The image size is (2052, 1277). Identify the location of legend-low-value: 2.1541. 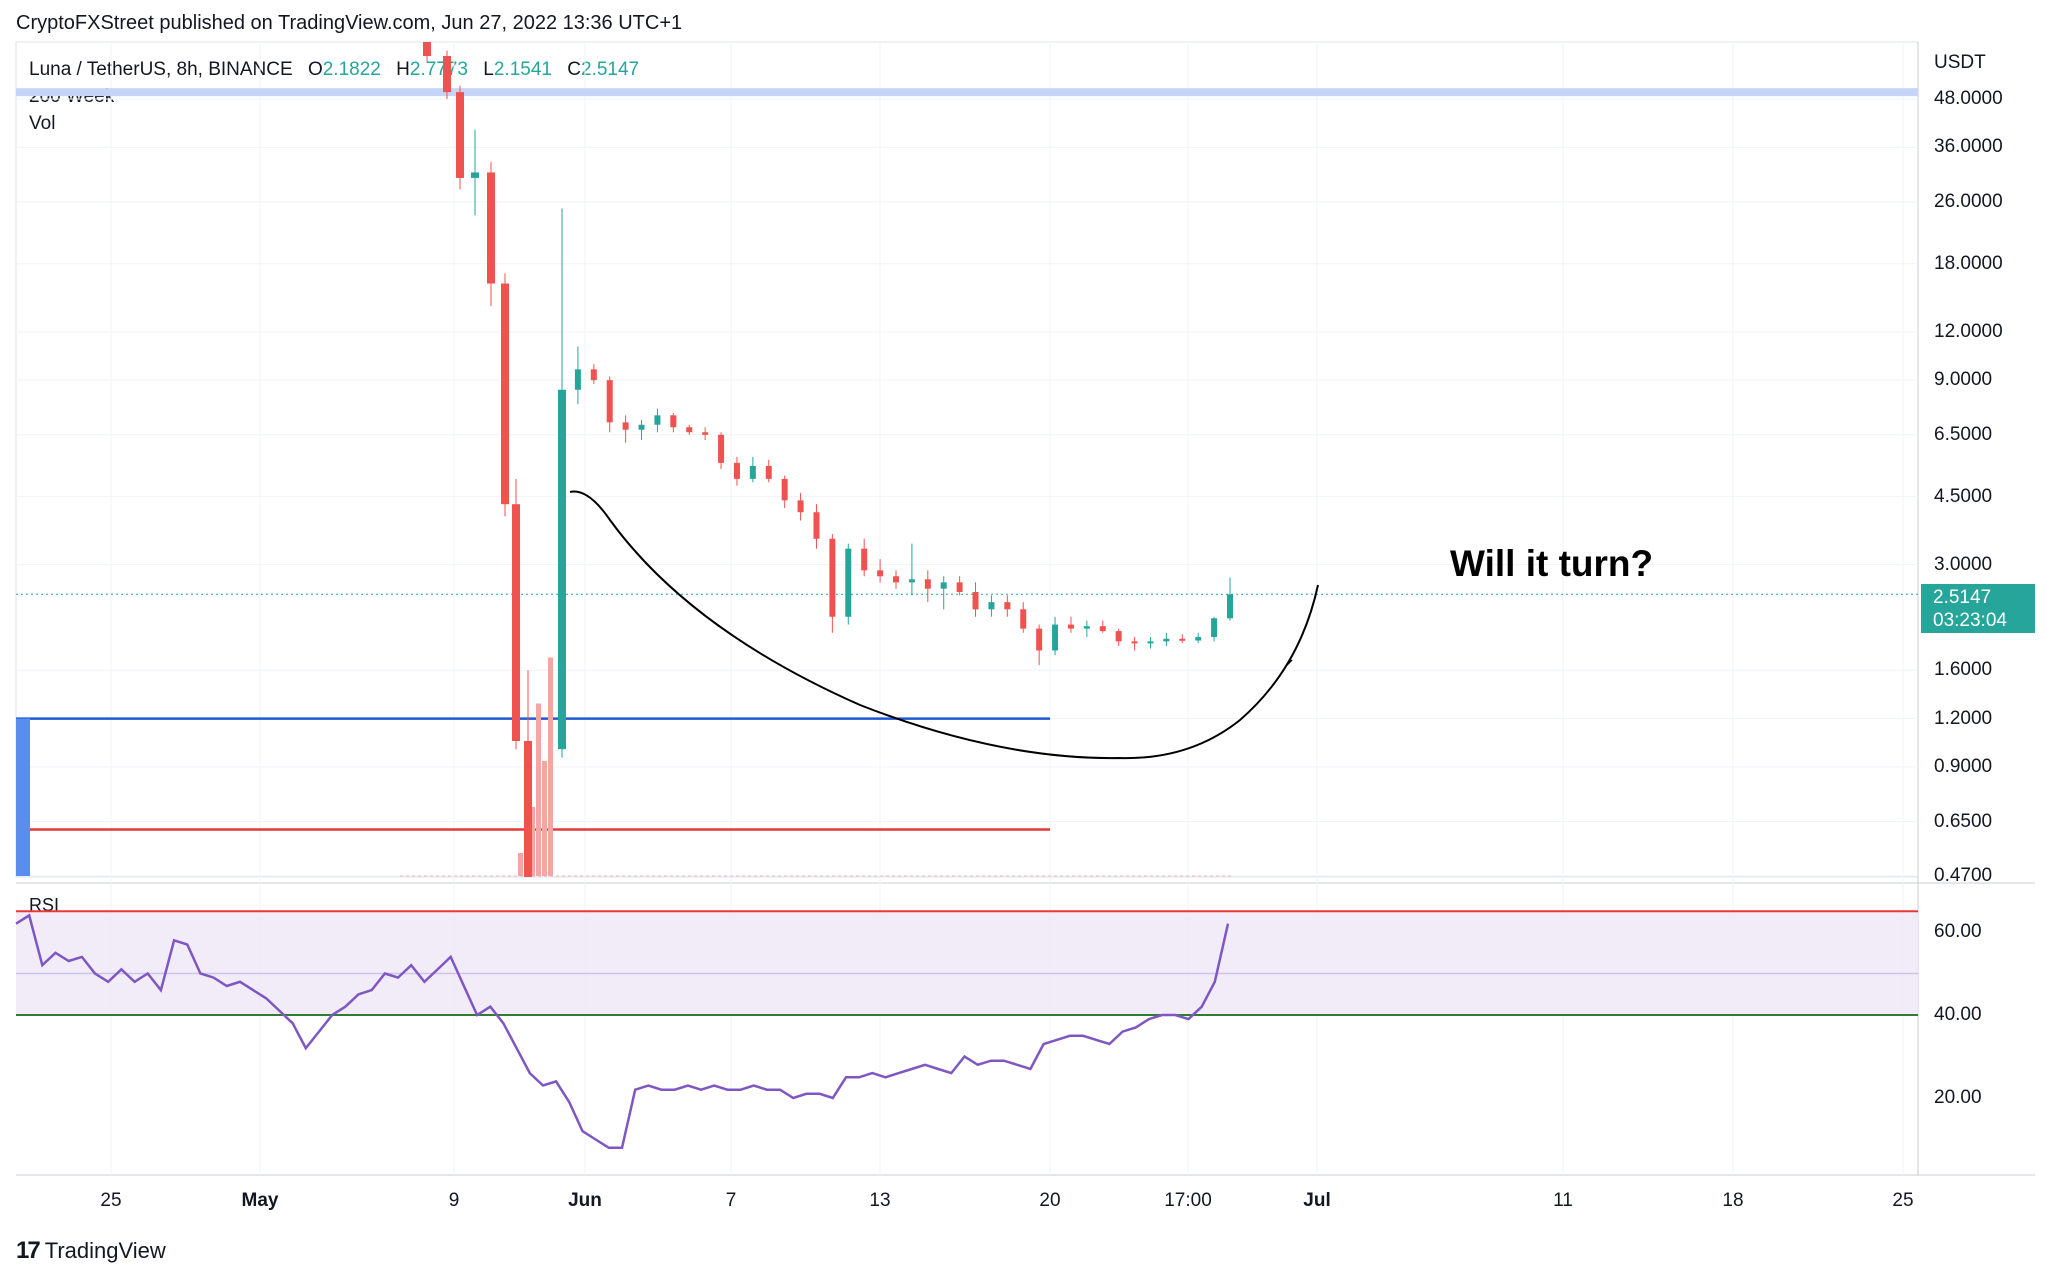
(522, 69).